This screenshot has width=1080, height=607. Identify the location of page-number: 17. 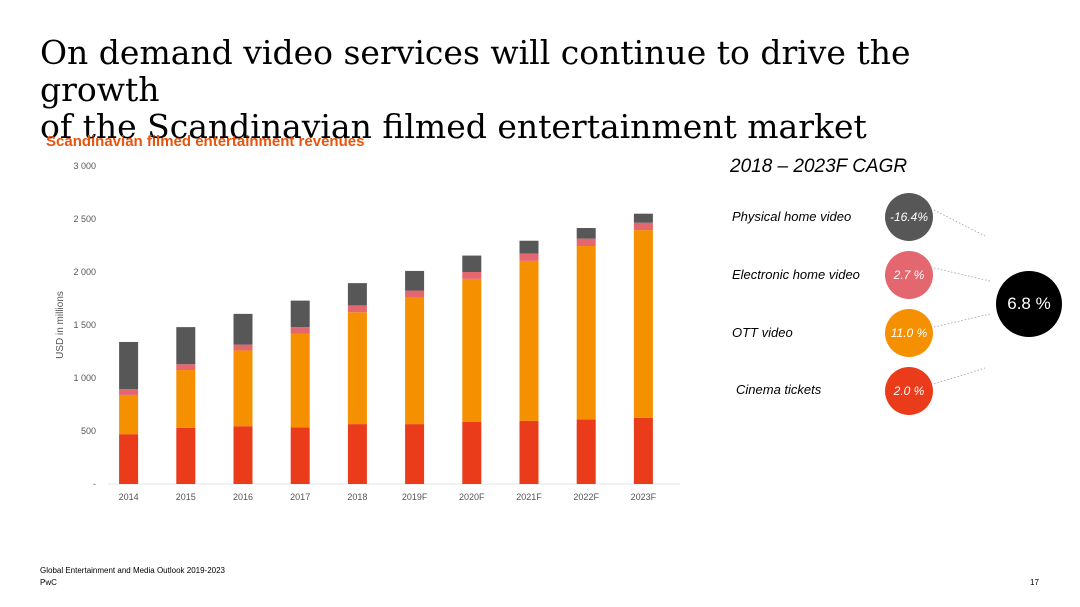
(1034, 582).